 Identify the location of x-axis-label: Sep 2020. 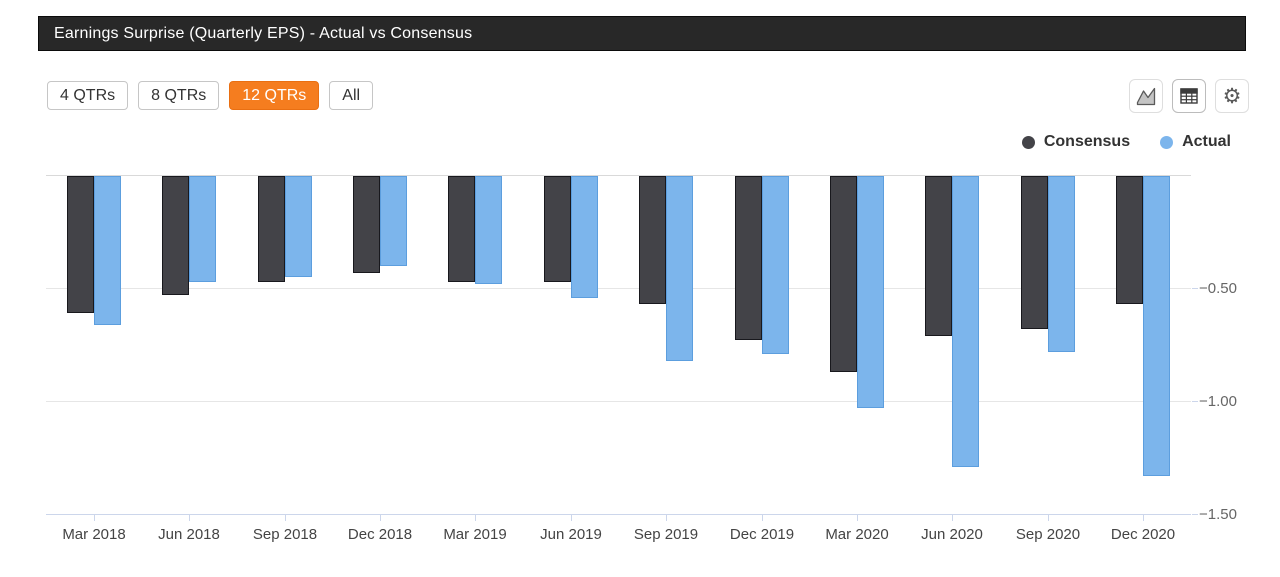
(1048, 534).